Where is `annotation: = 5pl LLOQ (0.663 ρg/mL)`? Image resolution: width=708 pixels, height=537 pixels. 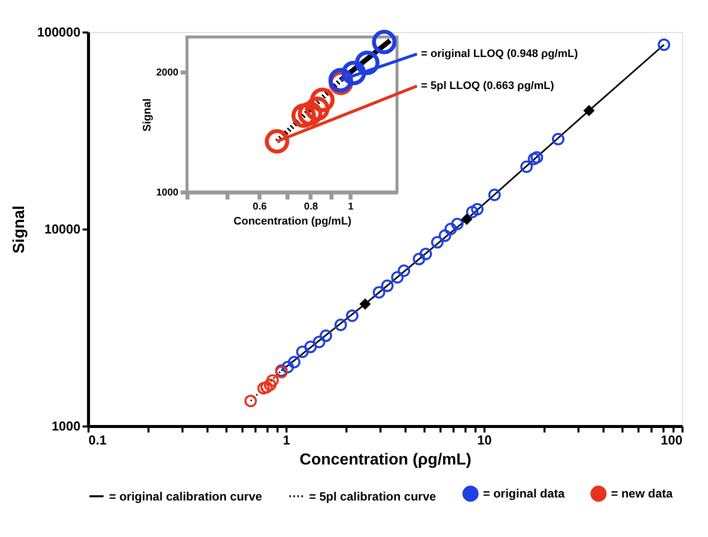 annotation: = 5pl LLOQ (0.663 ρg/mL) is located at coordinates (487, 86).